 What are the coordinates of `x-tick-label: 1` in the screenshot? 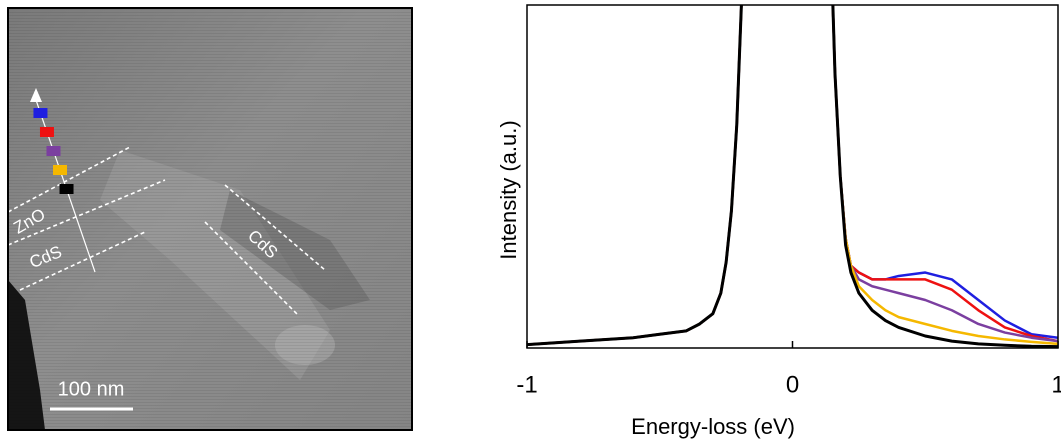 It's located at (1056, 384).